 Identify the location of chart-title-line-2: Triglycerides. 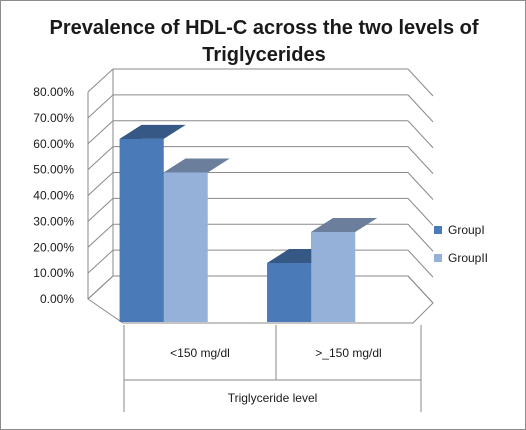
(264, 55).